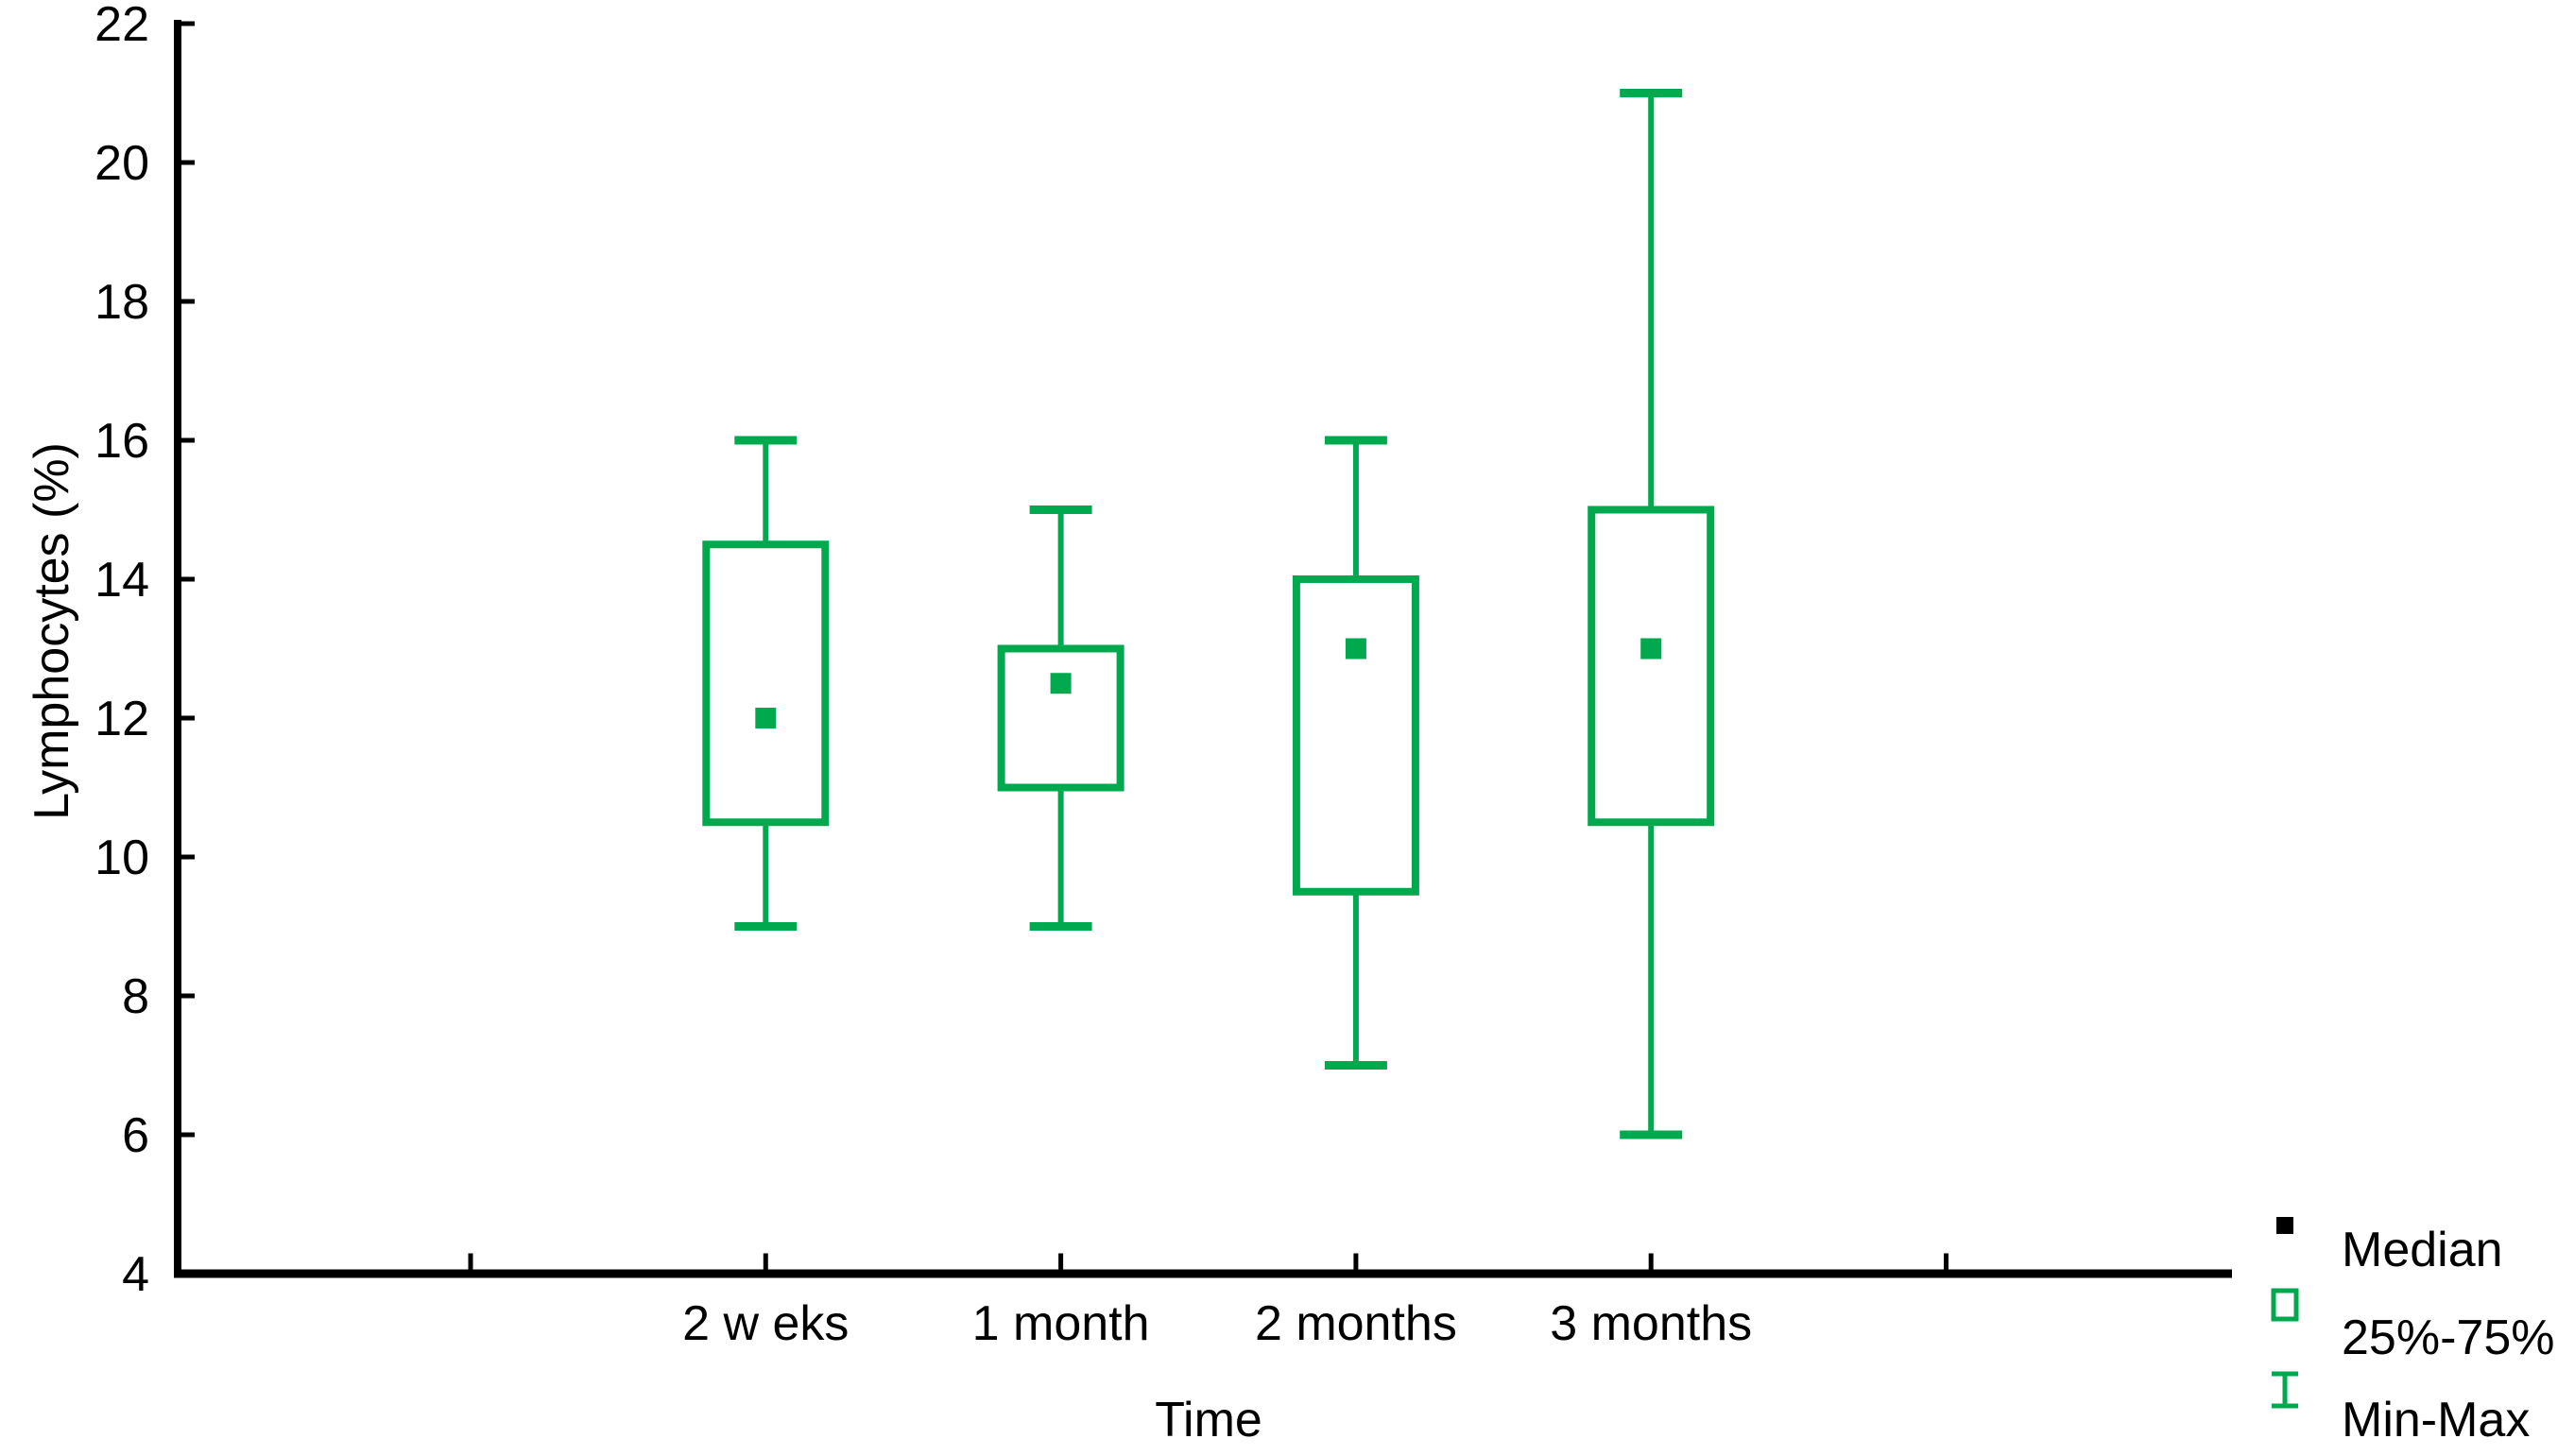 This screenshot has width=2575, height=1456. What do you see at coordinates (121, 580) in the screenshot?
I see `y-tick-label: 14` at bounding box center [121, 580].